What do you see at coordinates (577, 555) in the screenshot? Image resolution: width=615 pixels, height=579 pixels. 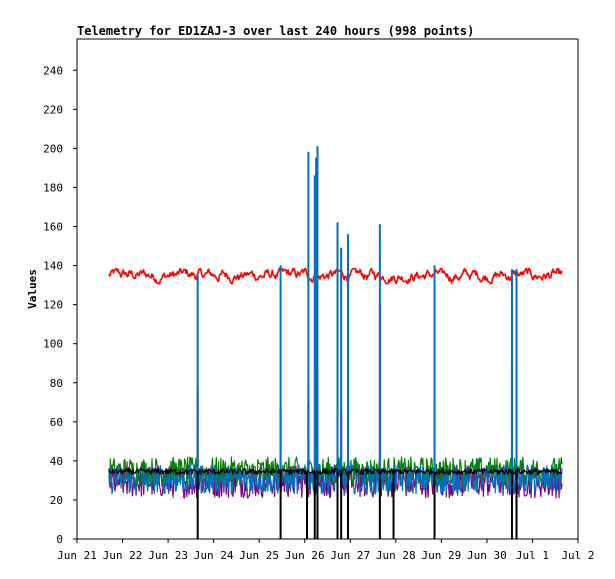 I see `x-tick-label-11: Jul 2` at bounding box center [577, 555].